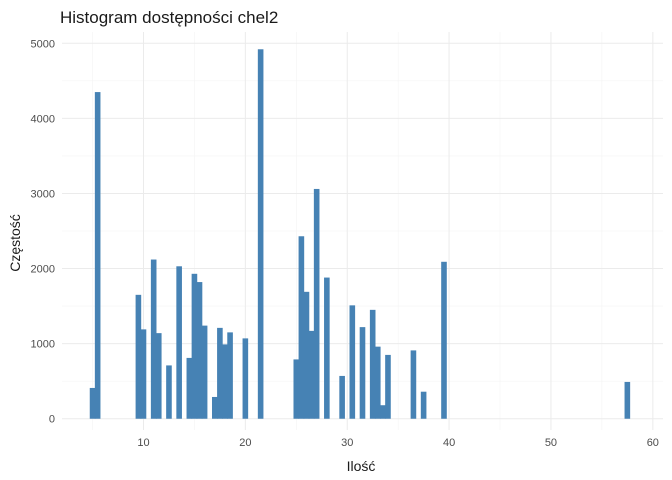  I want to click on x-tick-label: 20, so click(245, 443).